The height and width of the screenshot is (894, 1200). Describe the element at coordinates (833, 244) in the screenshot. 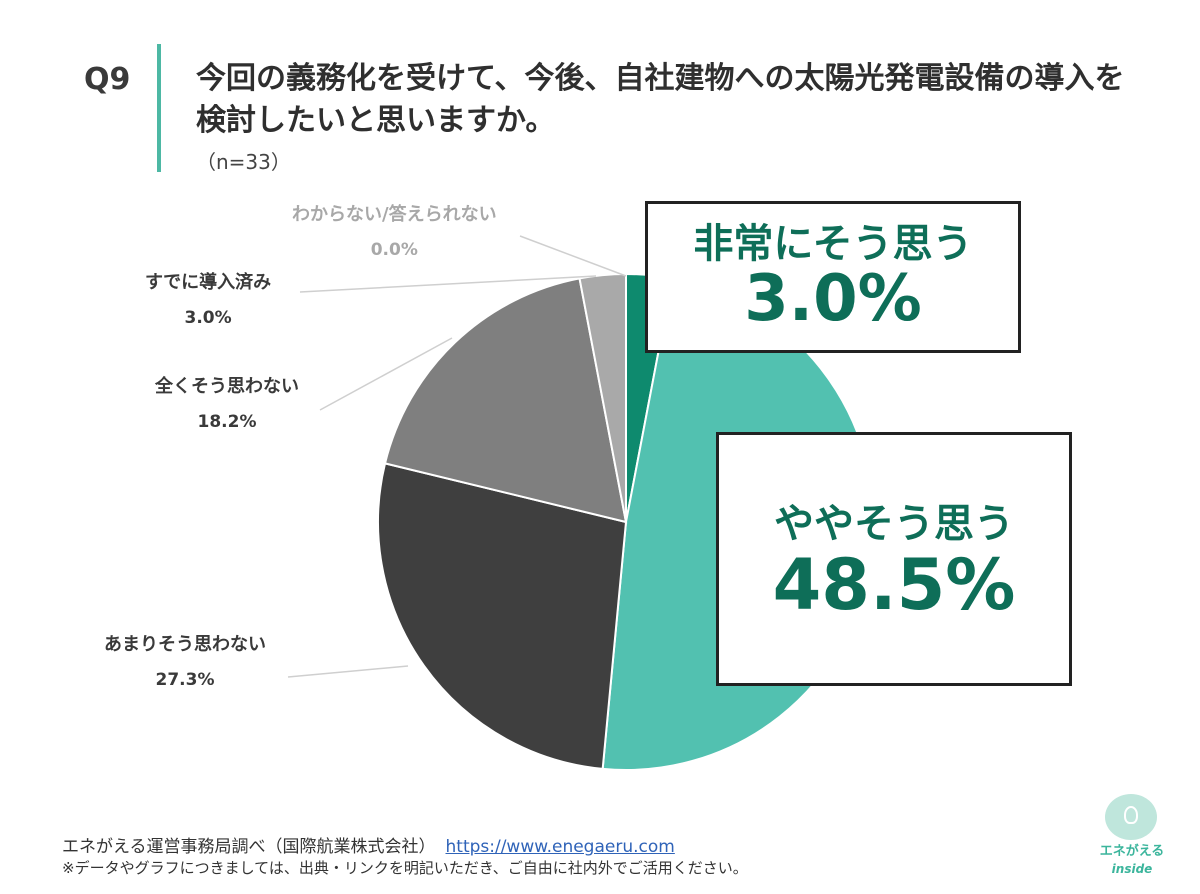

I see `callout-strongly-agree-name: 非常にそう思う` at that location.